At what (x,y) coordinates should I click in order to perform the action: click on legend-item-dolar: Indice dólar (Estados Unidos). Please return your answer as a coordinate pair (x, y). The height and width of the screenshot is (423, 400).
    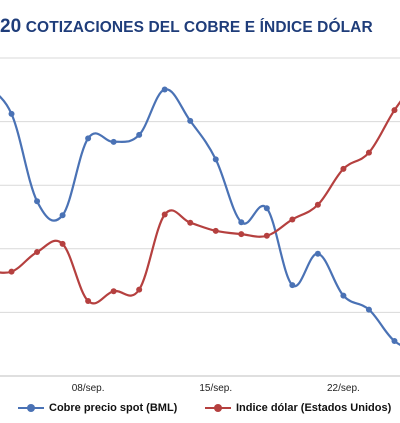
    Looking at the image, I should click on (298, 408).